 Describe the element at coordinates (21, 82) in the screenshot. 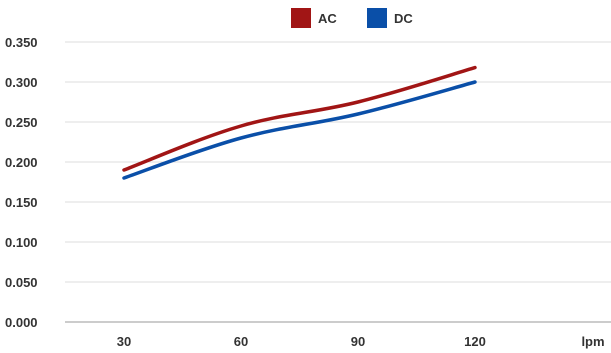

I see `y-tick-label: 0.300` at that location.